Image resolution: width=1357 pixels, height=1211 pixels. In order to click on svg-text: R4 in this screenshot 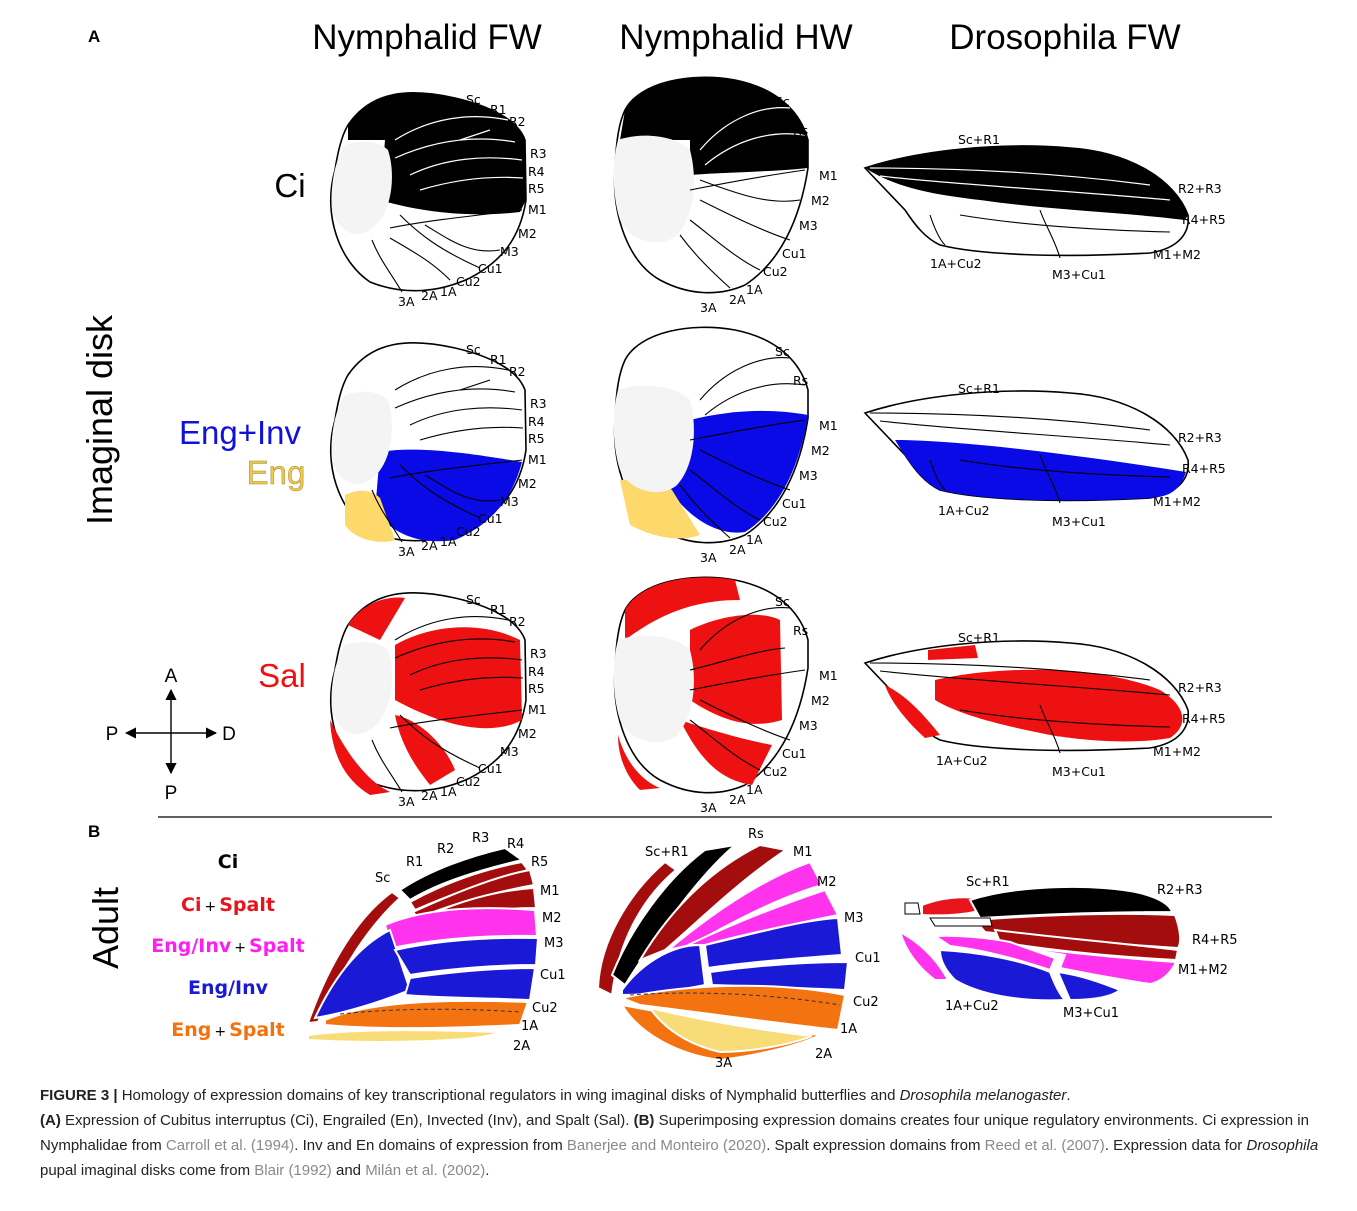, I will do `click(536, 171)`.